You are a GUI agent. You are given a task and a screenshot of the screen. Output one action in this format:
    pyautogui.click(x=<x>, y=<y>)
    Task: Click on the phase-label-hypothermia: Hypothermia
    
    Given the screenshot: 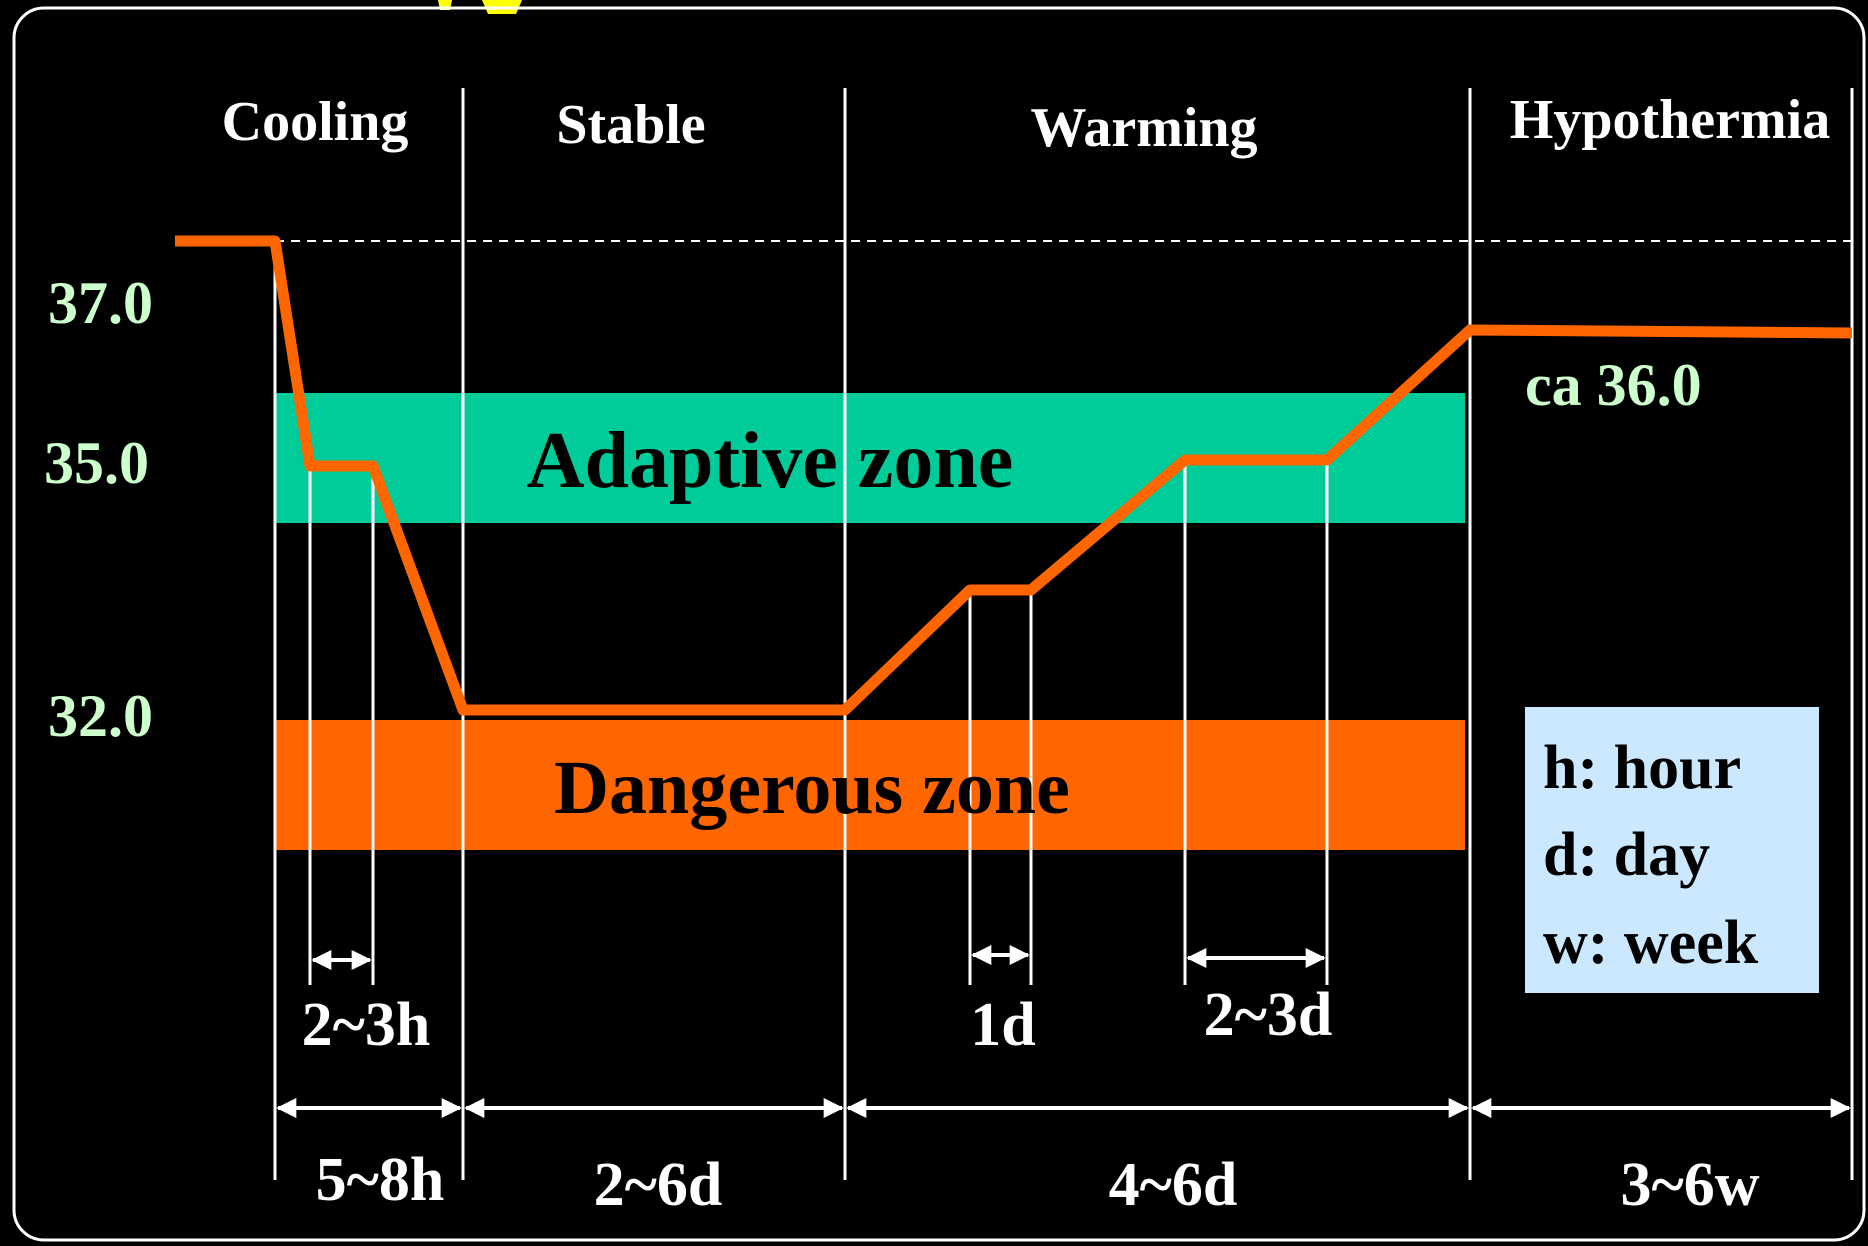 What is the action you would take?
    pyautogui.click(x=1670, y=120)
    